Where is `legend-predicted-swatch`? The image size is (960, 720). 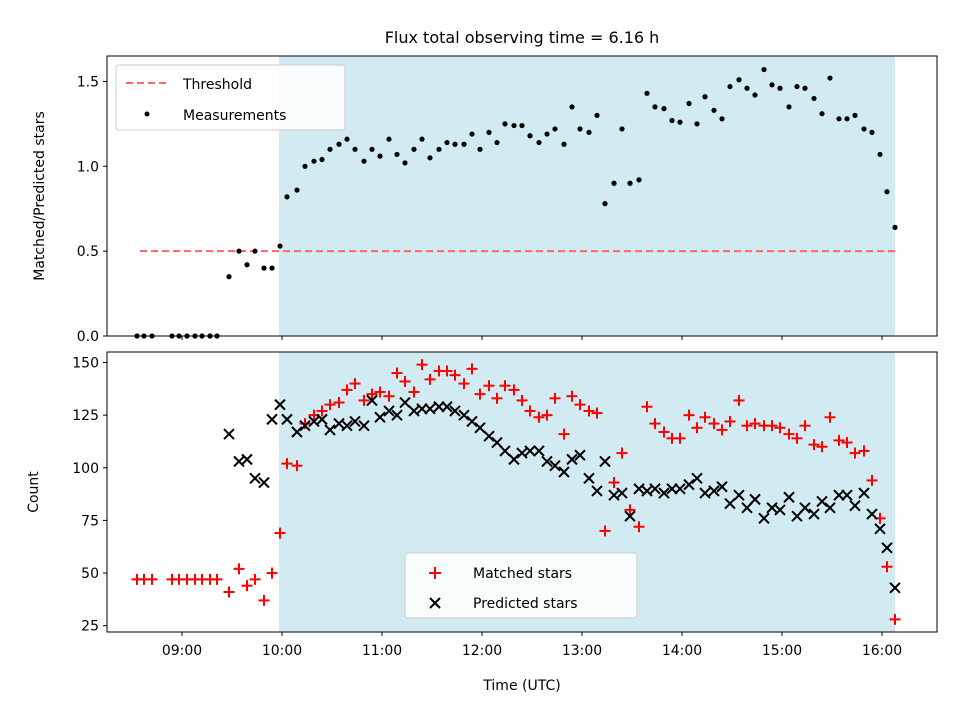 legend-predicted-swatch is located at coordinates (435, 603).